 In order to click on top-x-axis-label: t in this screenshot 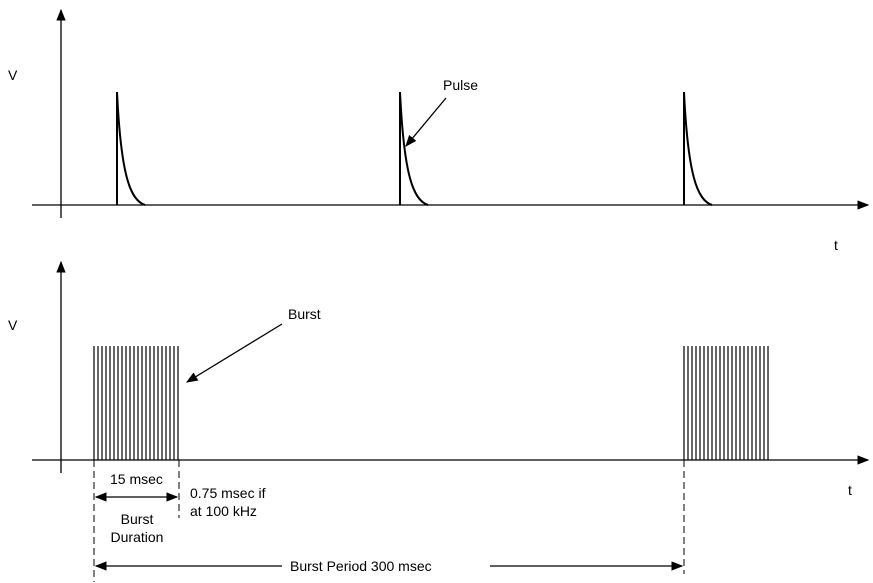, I will do `click(836, 245)`.